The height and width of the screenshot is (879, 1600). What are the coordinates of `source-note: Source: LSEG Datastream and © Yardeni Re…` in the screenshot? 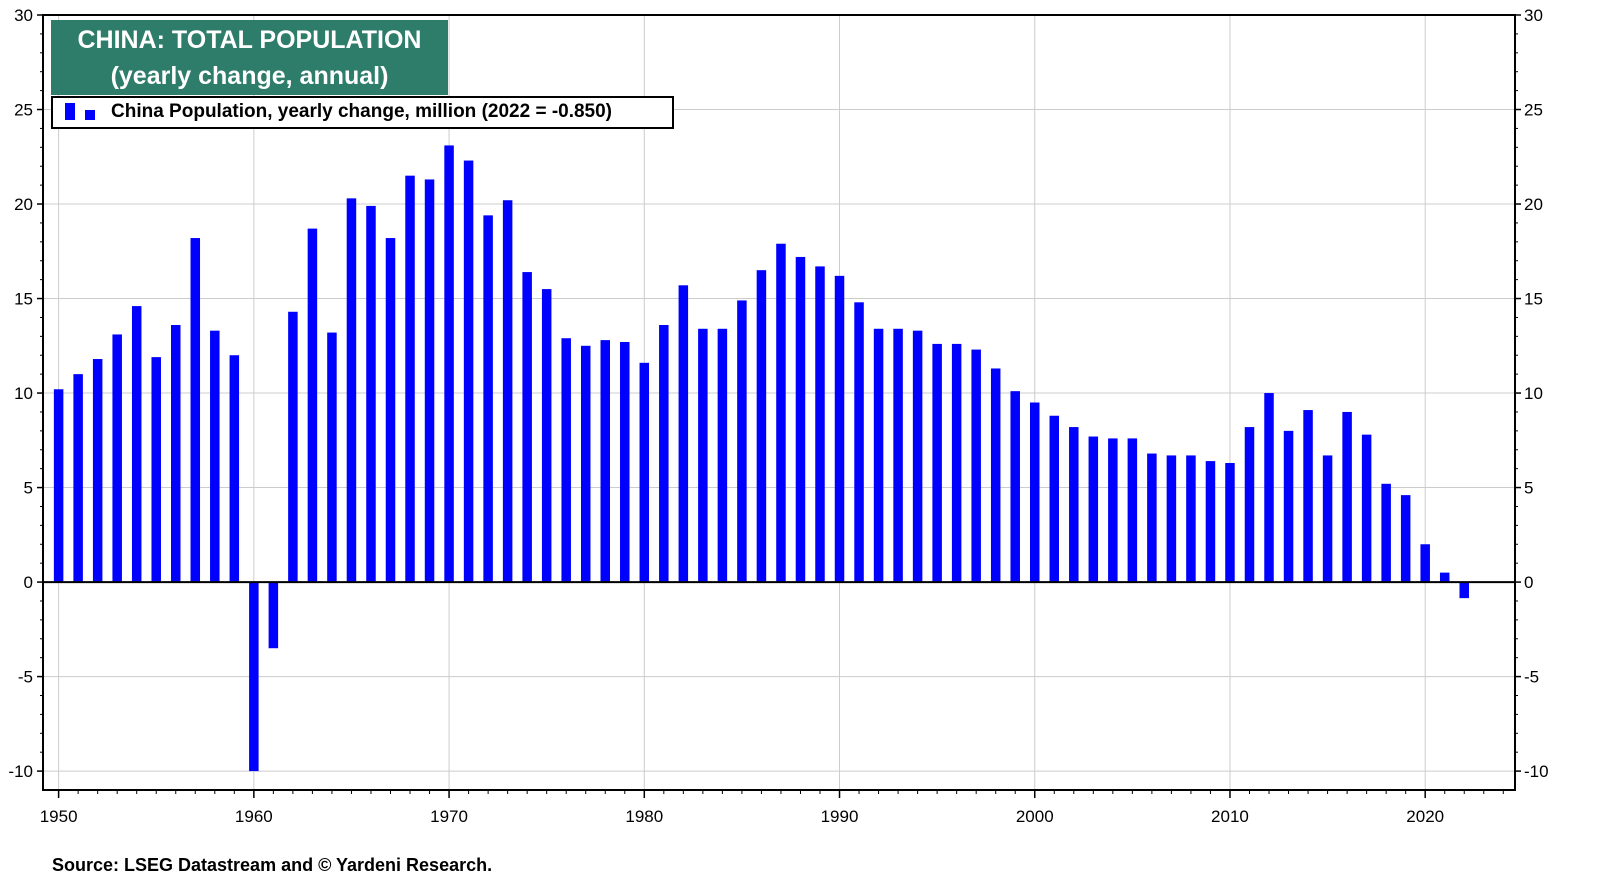 It's located at (272, 865).